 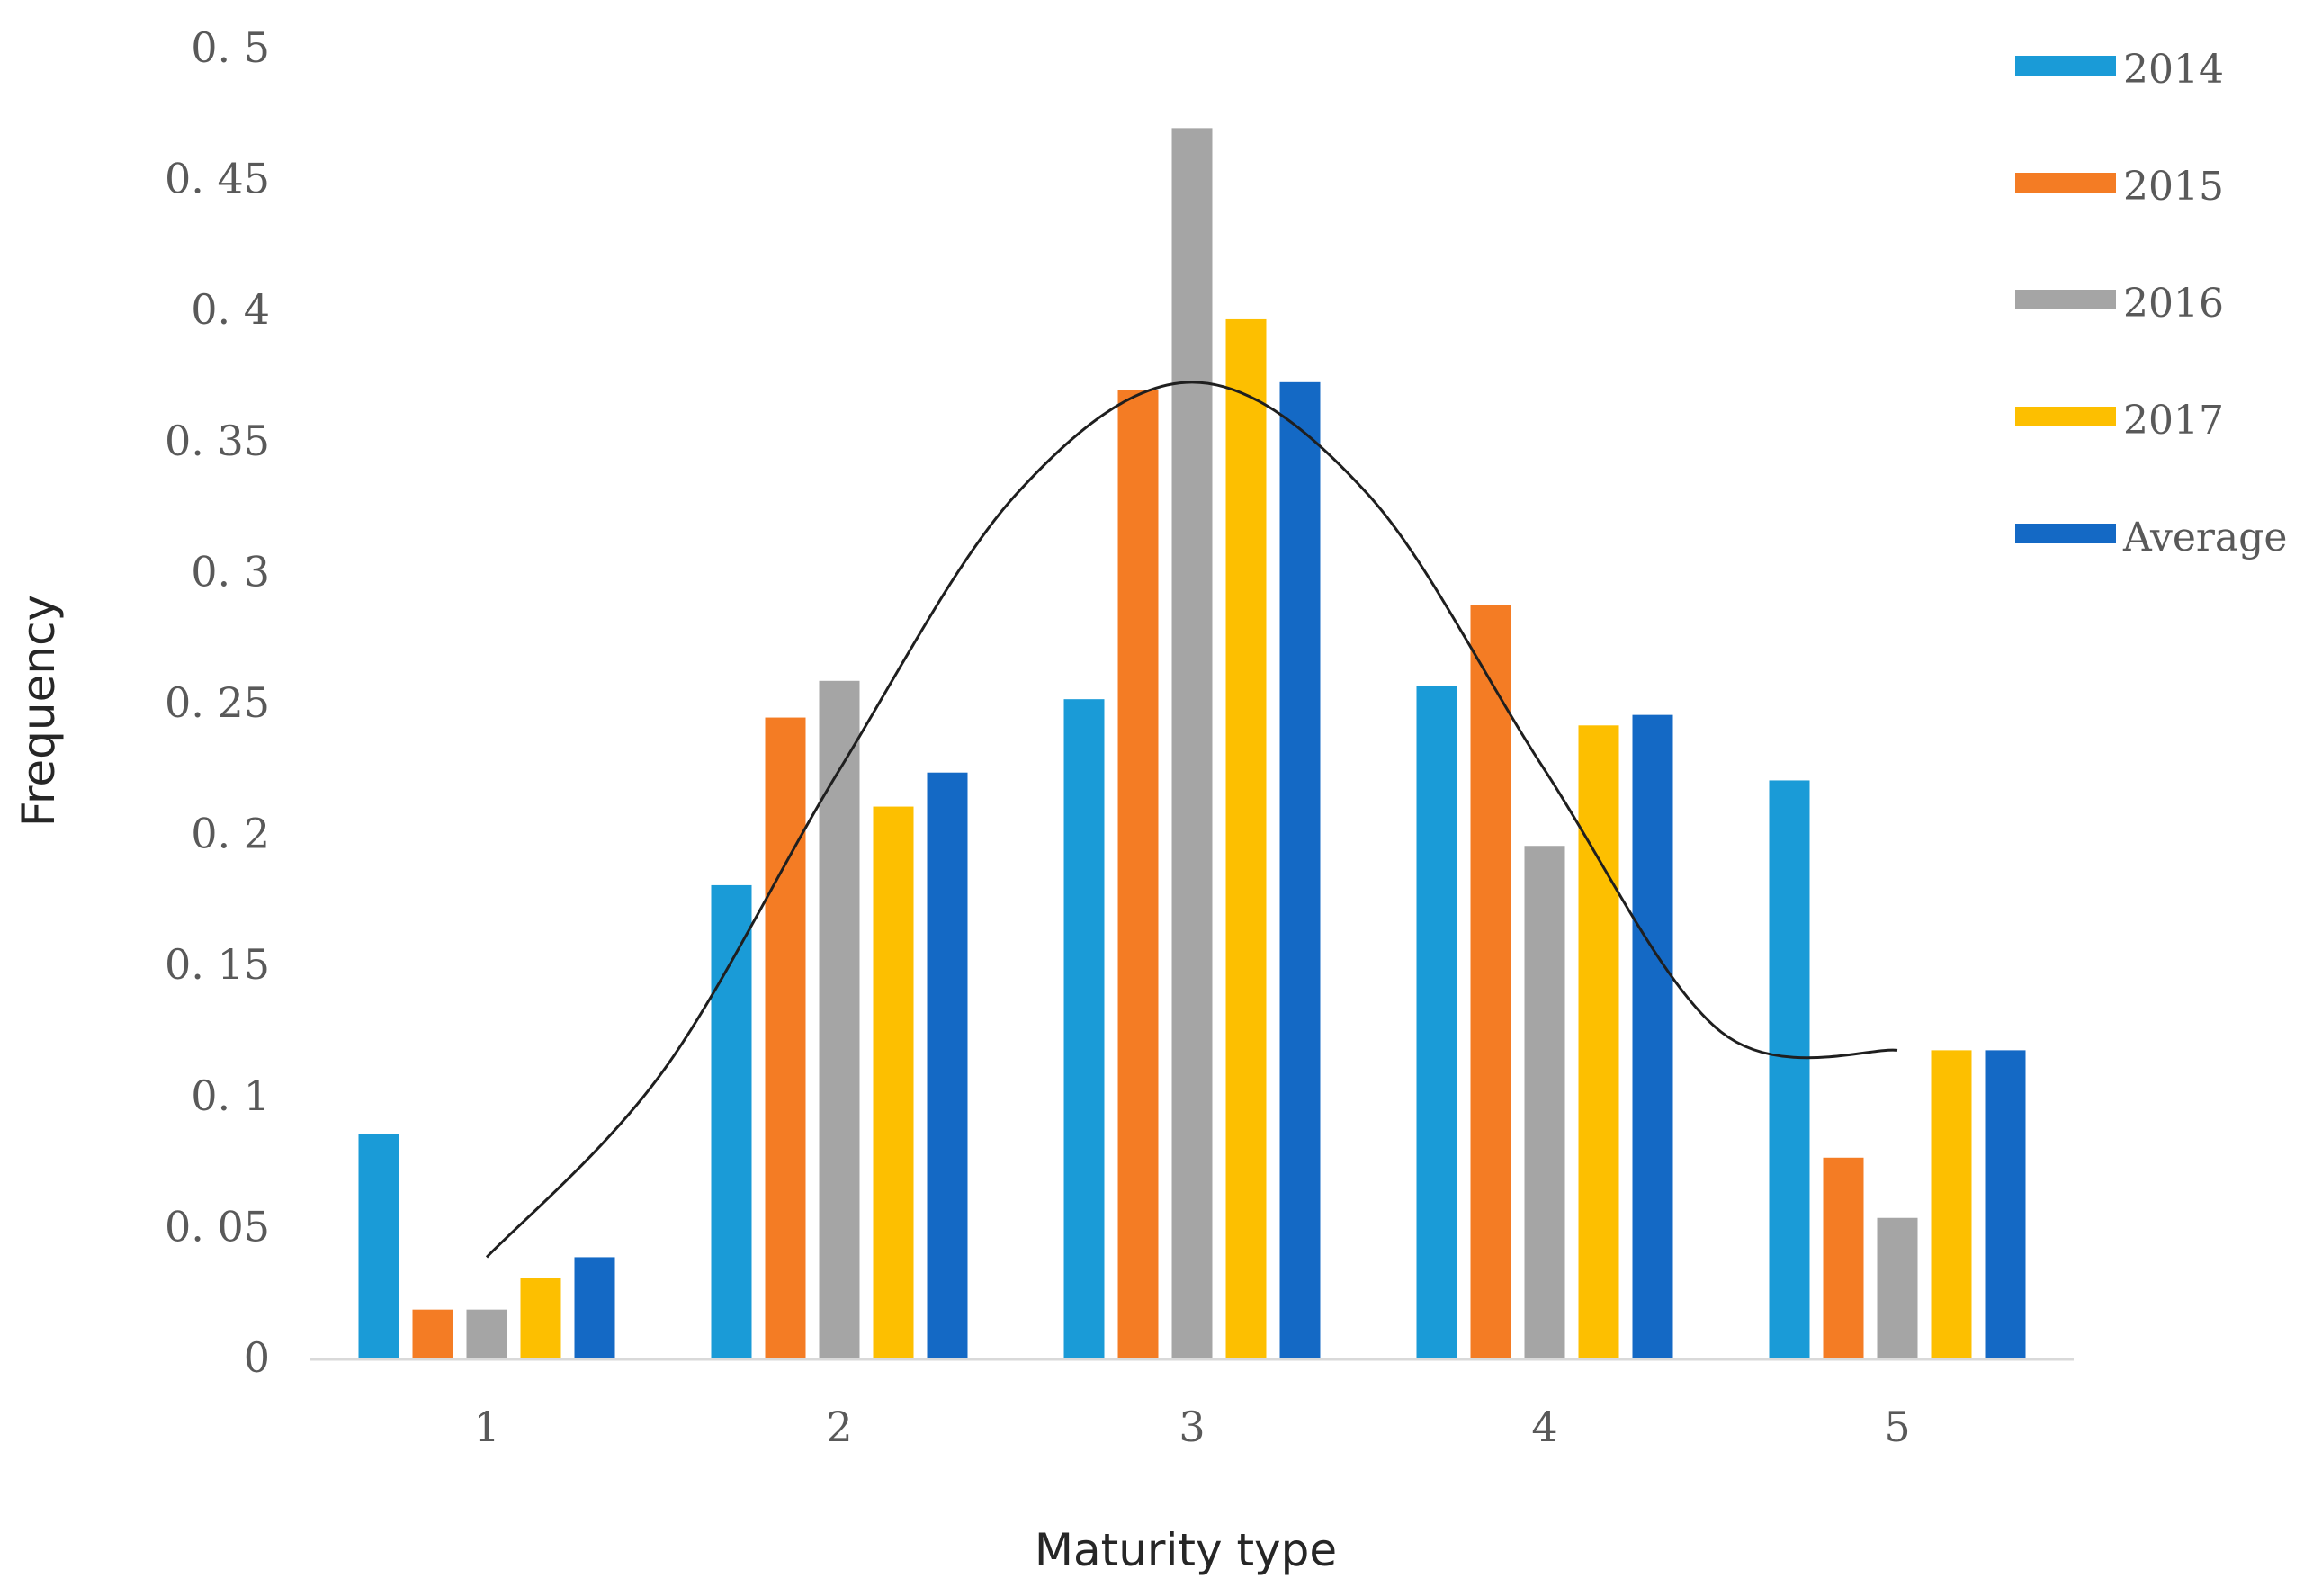 I want to click on y-tick-label: 0. 2, so click(x=230, y=834).